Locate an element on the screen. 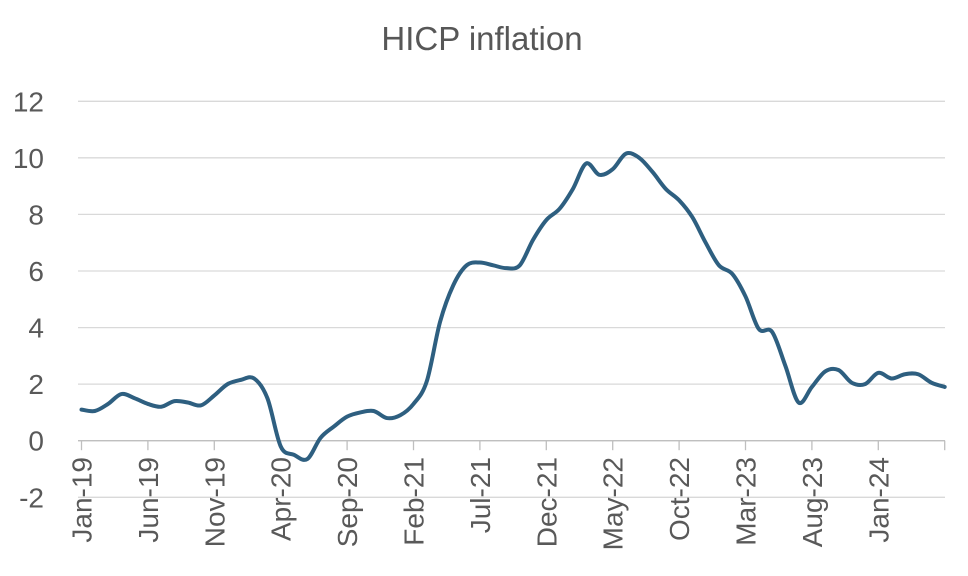  x-axis-tick-label: Dec-21 is located at coordinates (546, 502).